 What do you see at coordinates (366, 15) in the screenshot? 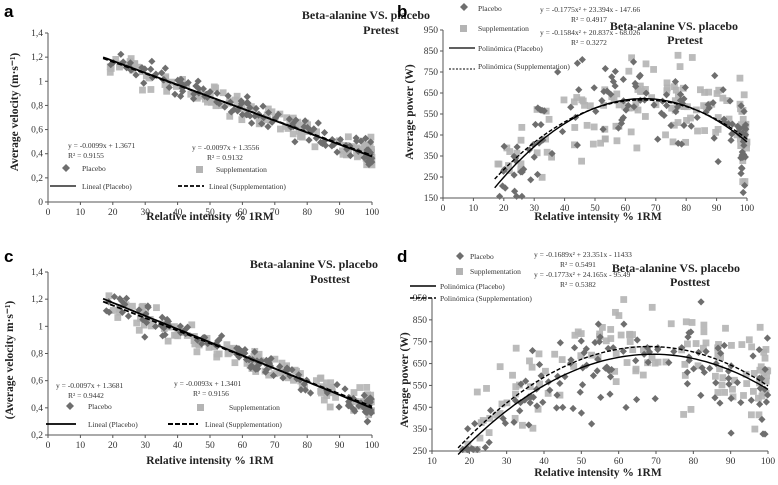
I see `chart-title: Beta-alanine VS. placebo` at bounding box center [366, 15].